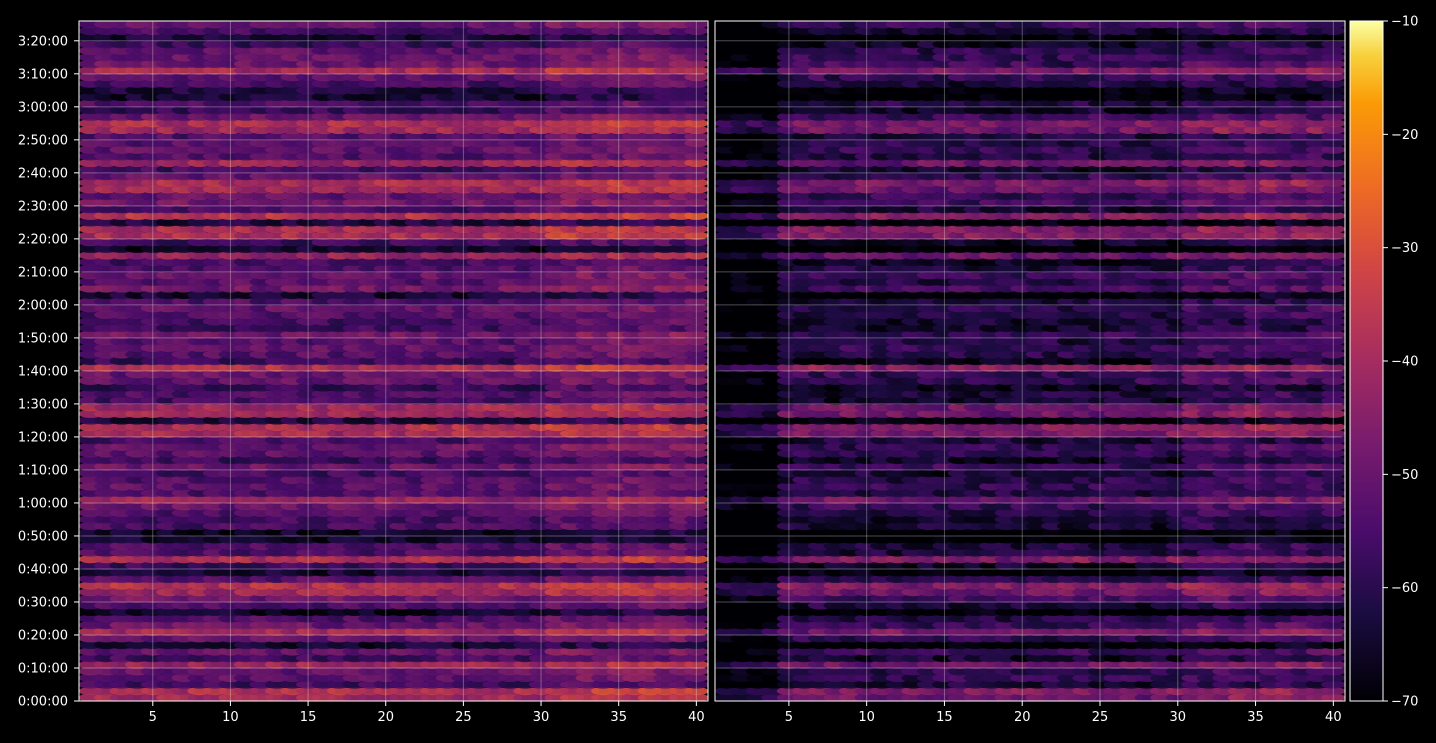 This screenshot has height=743, width=1436. I want to click on y-tick-label: 2:50:00, so click(43, 140).